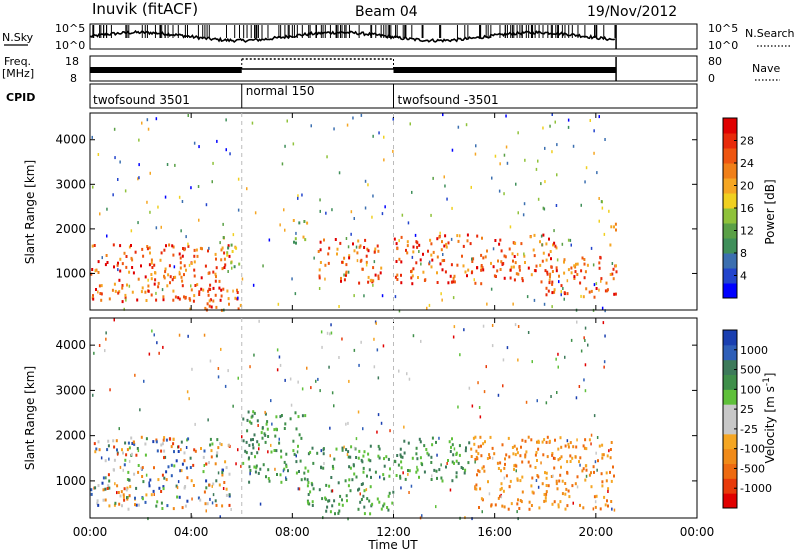 Image resolution: width=800 pixels, height=554 pixels. What do you see at coordinates (280, 91) in the screenshot?
I see `cpid-mode-label: normal 150` at bounding box center [280, 91].